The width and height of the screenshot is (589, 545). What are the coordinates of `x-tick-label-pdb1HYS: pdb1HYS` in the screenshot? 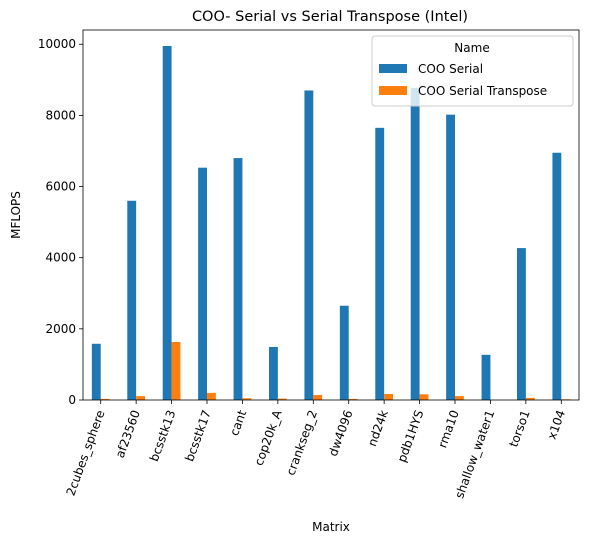 It's located at (411, 436).